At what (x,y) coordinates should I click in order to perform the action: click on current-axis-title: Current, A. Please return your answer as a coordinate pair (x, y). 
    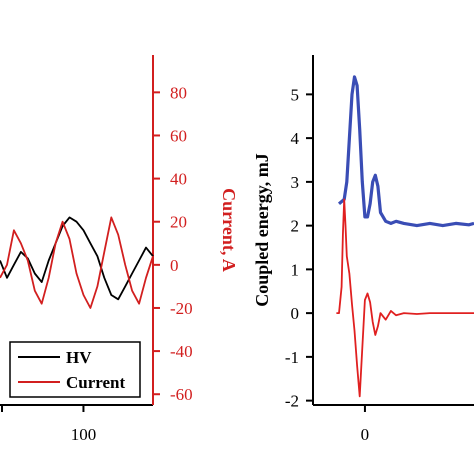
    Looking at the image, I should click on (229, 230).